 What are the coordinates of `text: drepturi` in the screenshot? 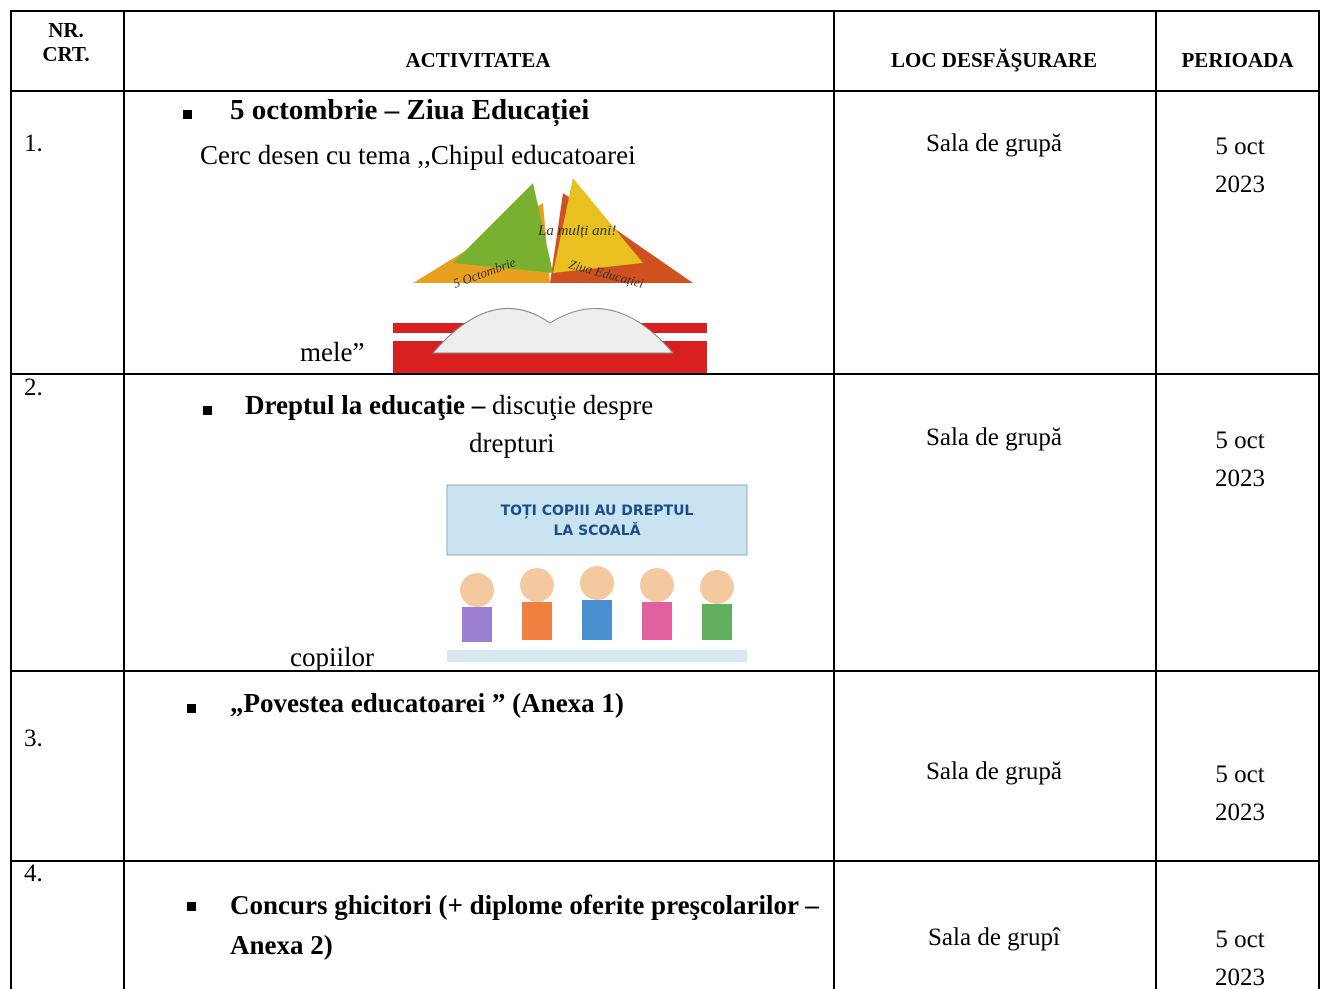 It's located at (512, 443).